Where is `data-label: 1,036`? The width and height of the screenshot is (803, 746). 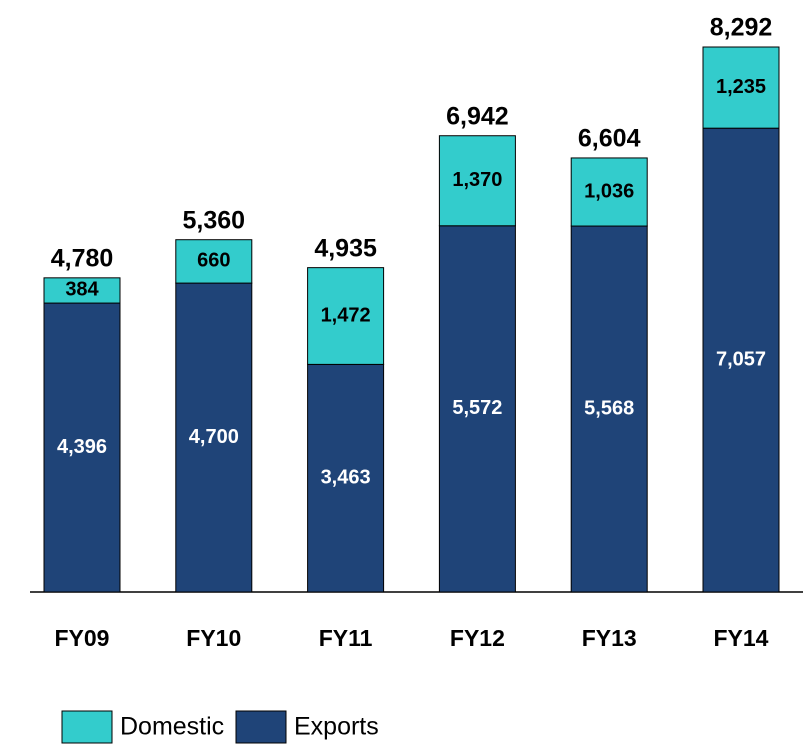 data-label: 1,036 is located at coordinates (609, 191).